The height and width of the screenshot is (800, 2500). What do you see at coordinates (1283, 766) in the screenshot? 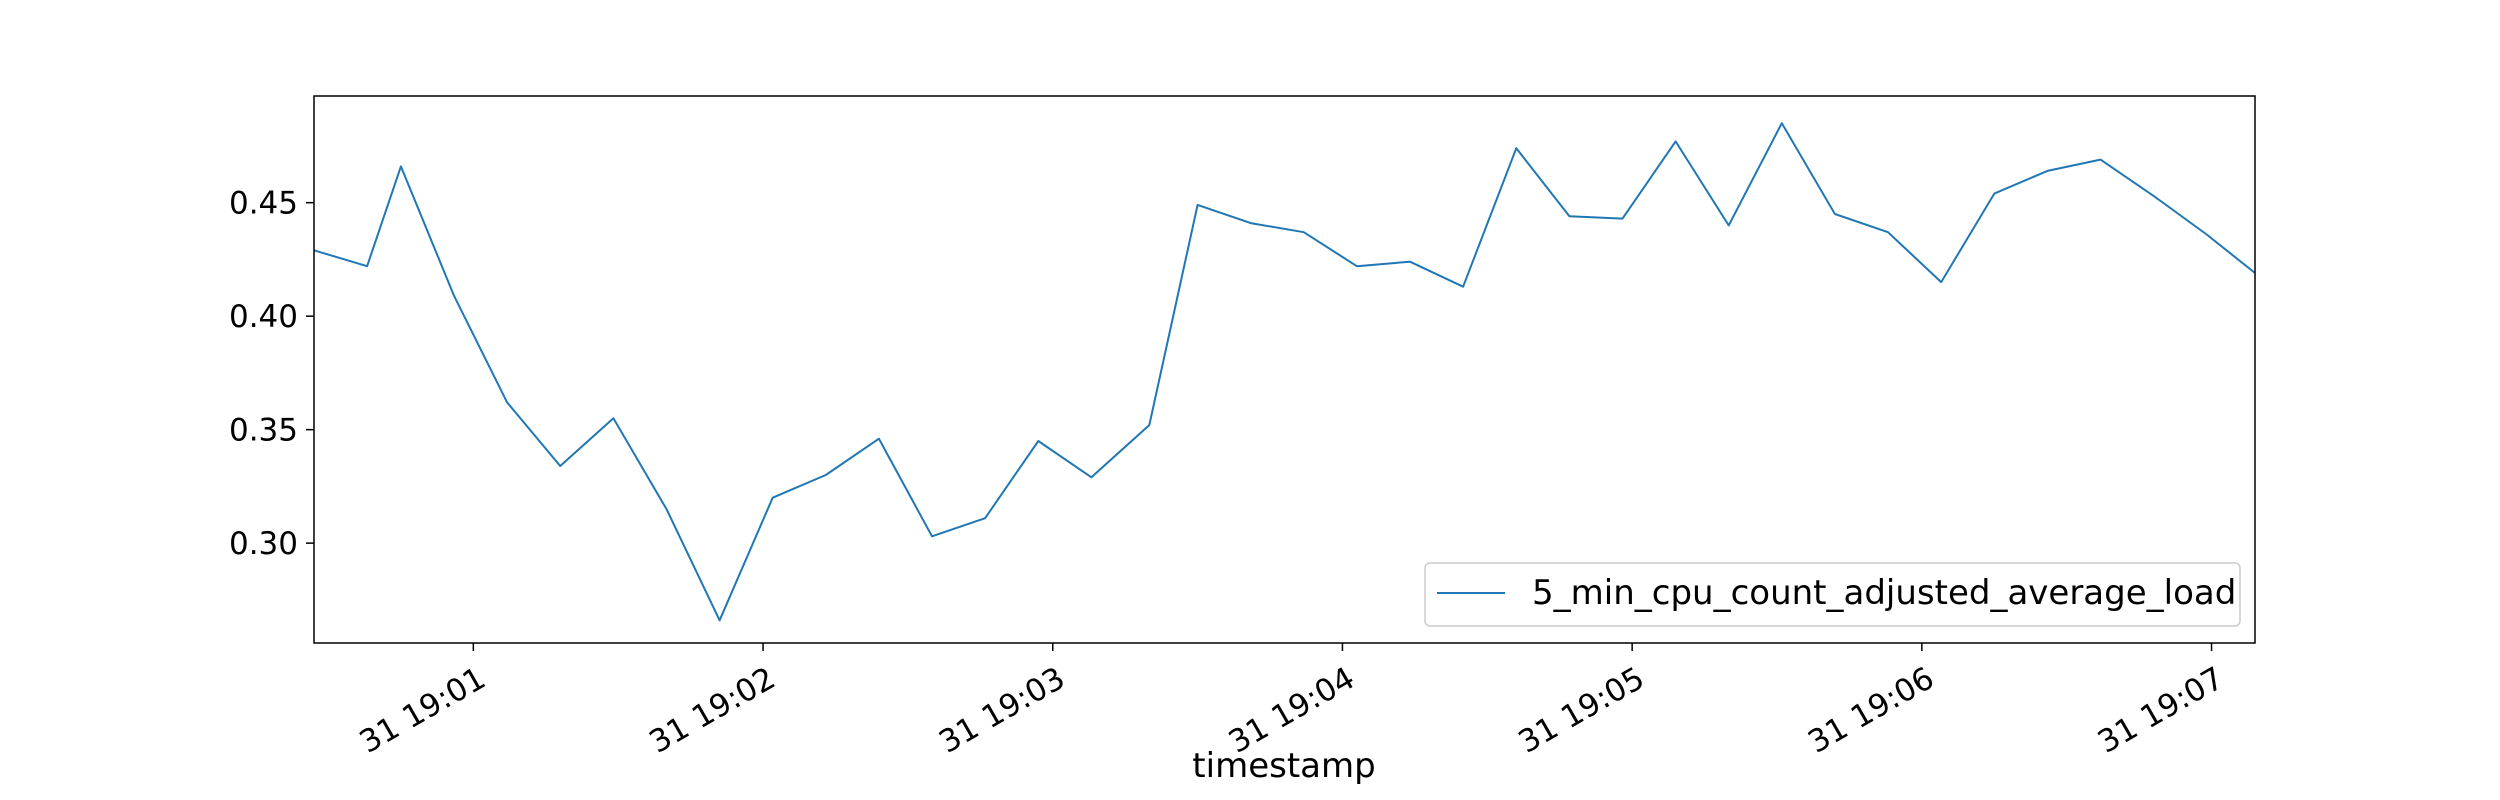
I see `x-axis-title: timestamp` at bounding box center [1283, 766].